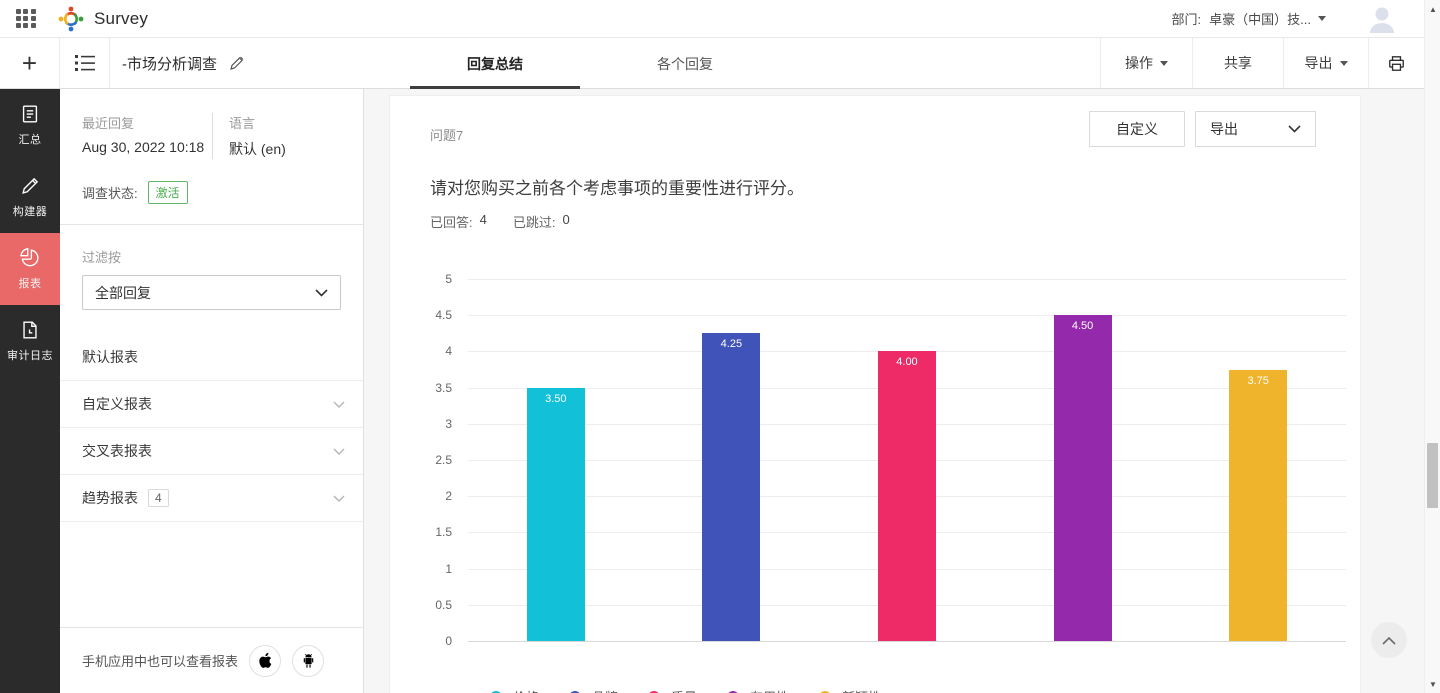  I want to click on bar-value-label: 4.25, so click(731, 344).